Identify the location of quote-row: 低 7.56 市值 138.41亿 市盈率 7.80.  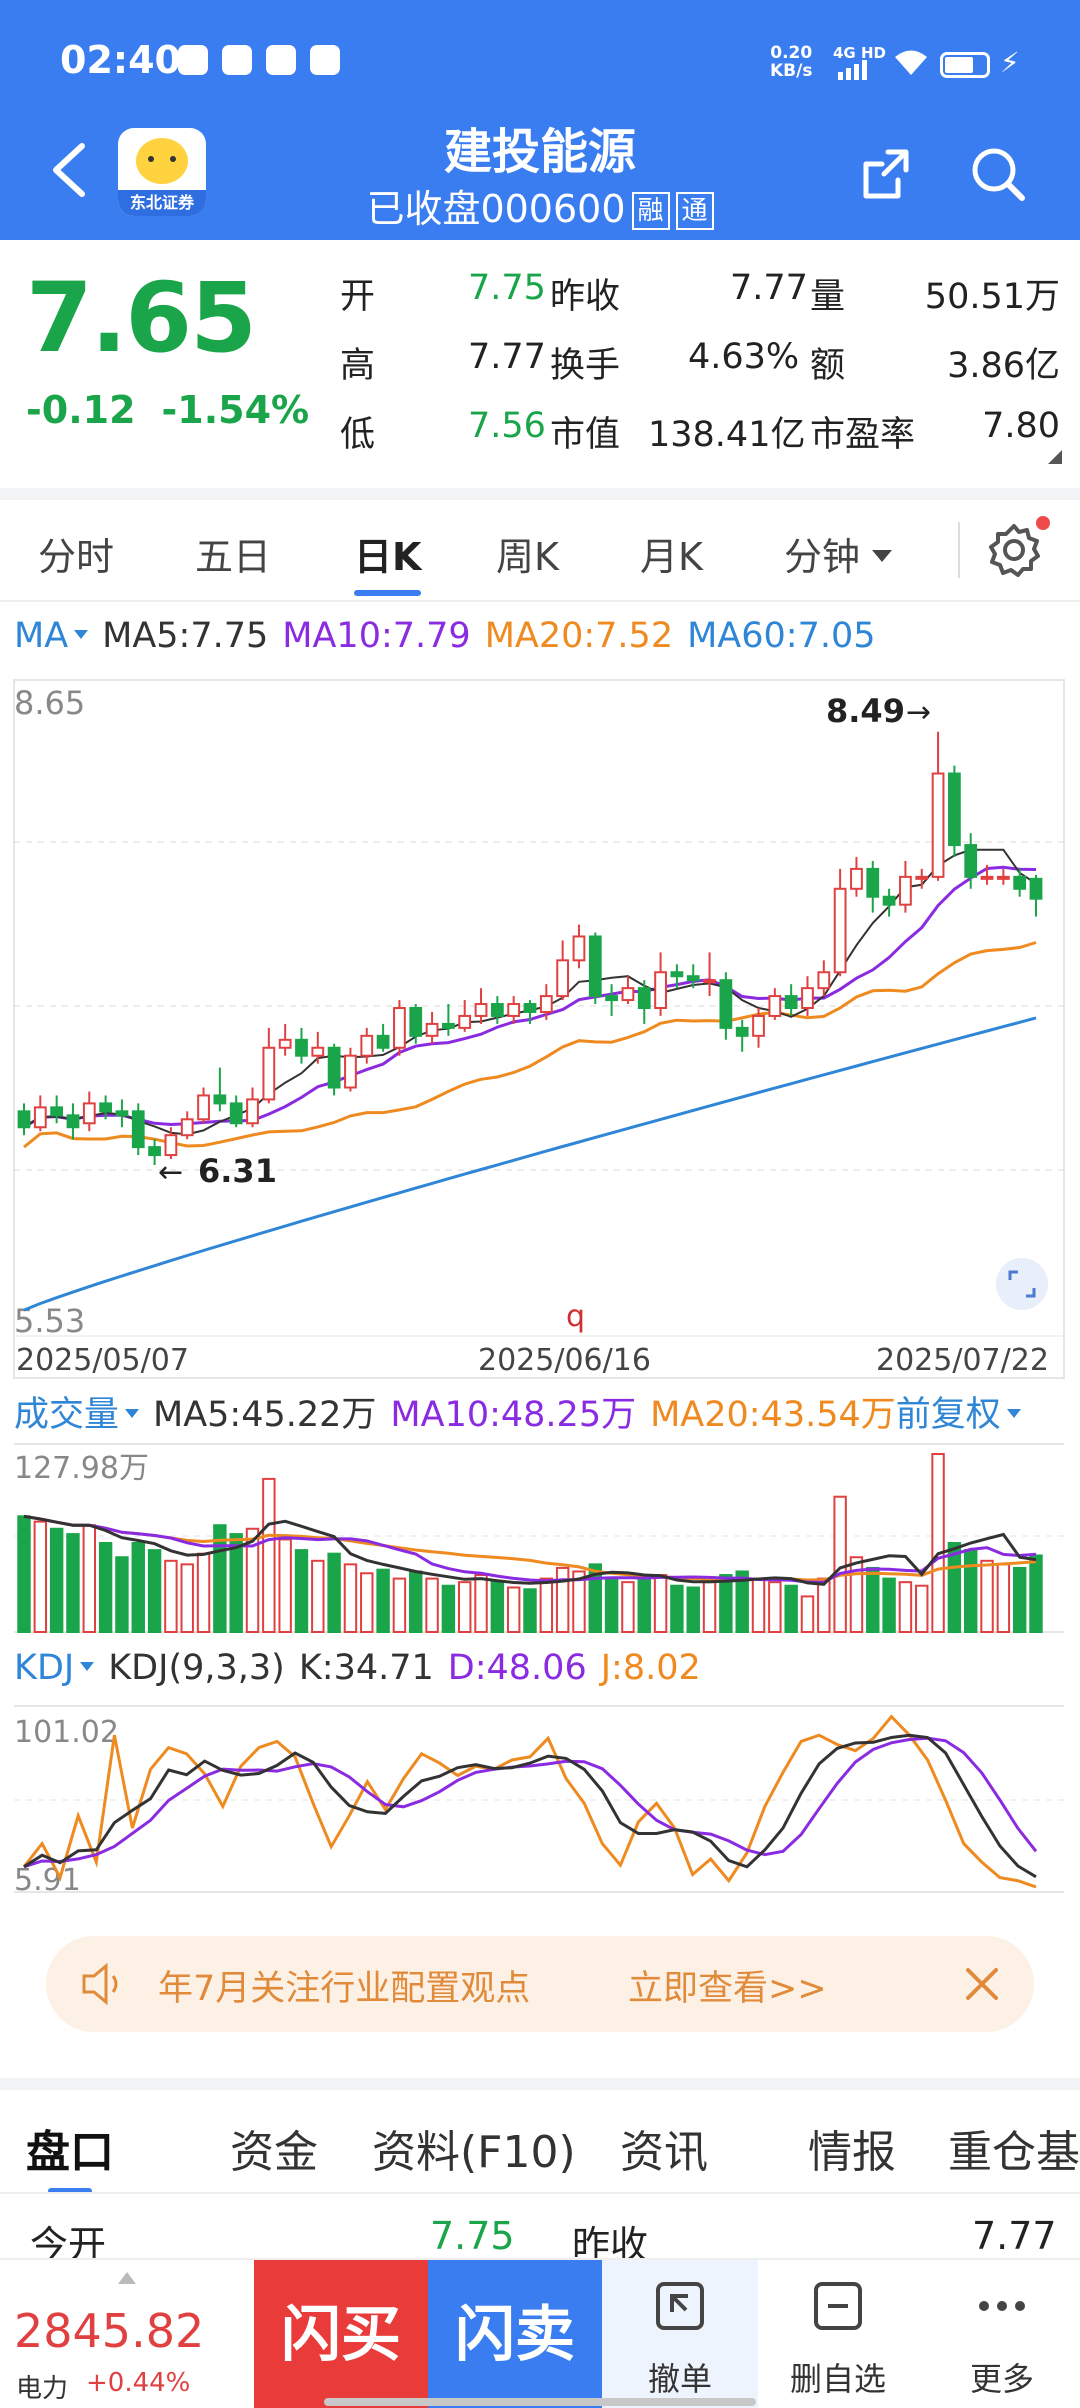
(700, 440).